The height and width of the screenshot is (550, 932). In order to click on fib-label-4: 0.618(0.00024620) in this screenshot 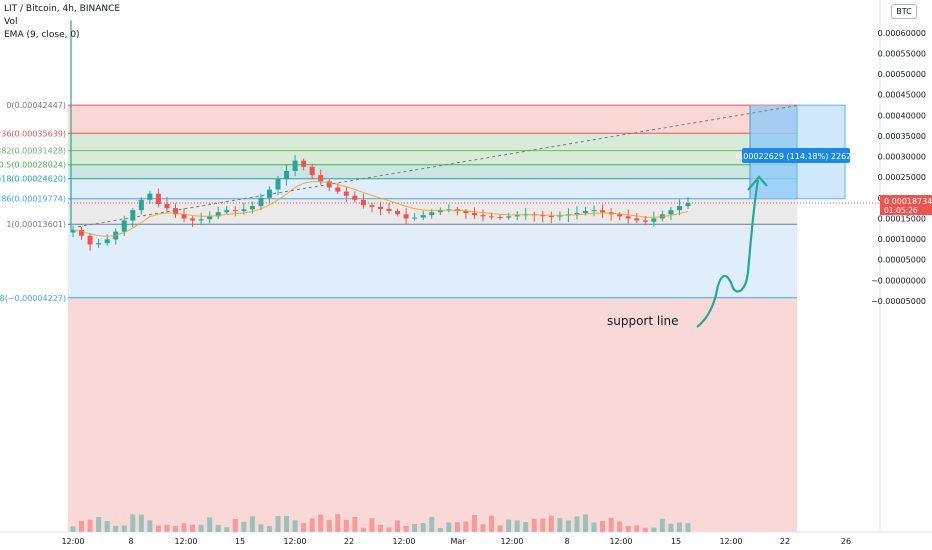, I will do `click(33, 179)`.